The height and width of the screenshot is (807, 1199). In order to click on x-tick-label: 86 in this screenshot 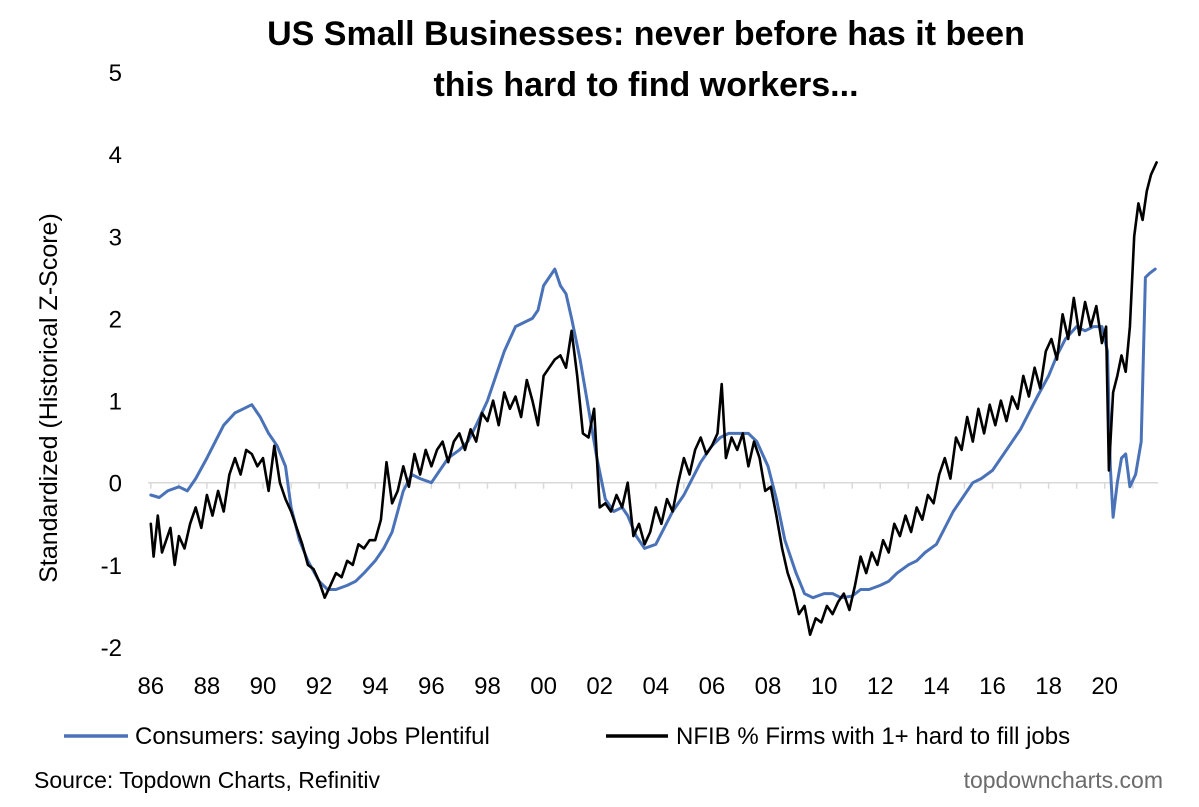, I will do `click(150, 686)`.